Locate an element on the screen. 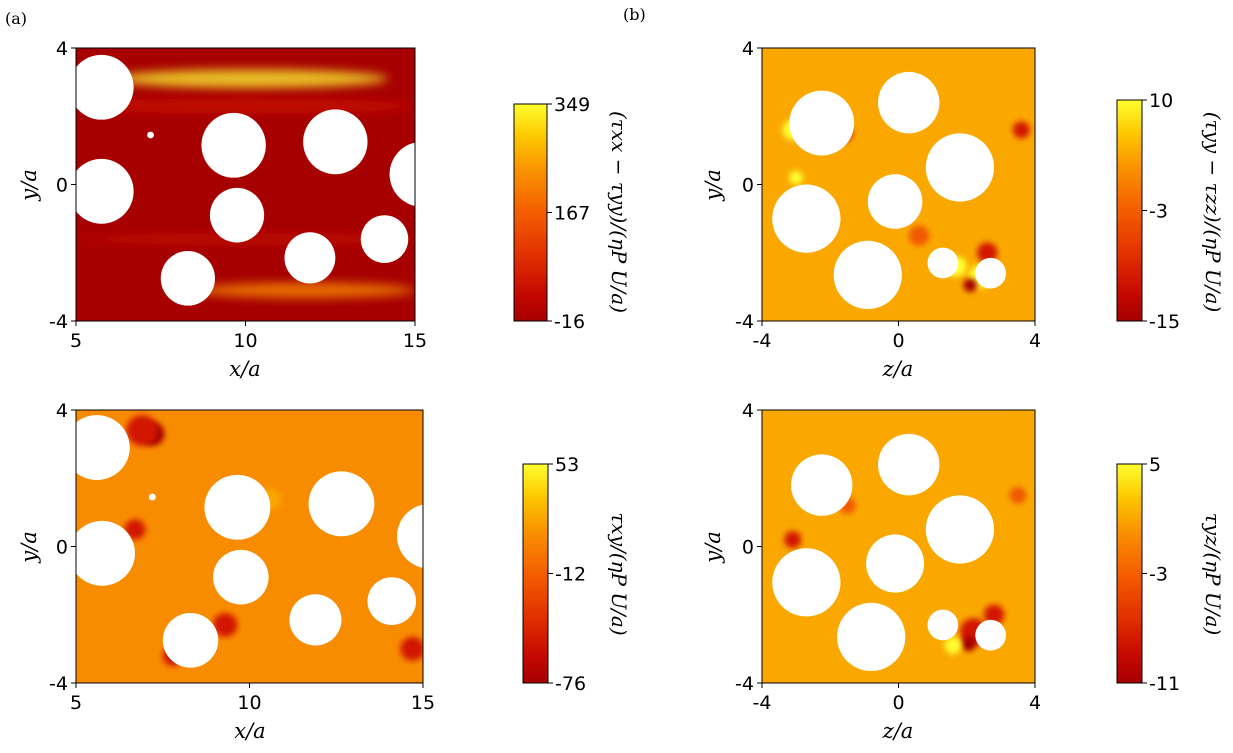  colorbar-tick-label: -12 is located at coordinates (570, 575).